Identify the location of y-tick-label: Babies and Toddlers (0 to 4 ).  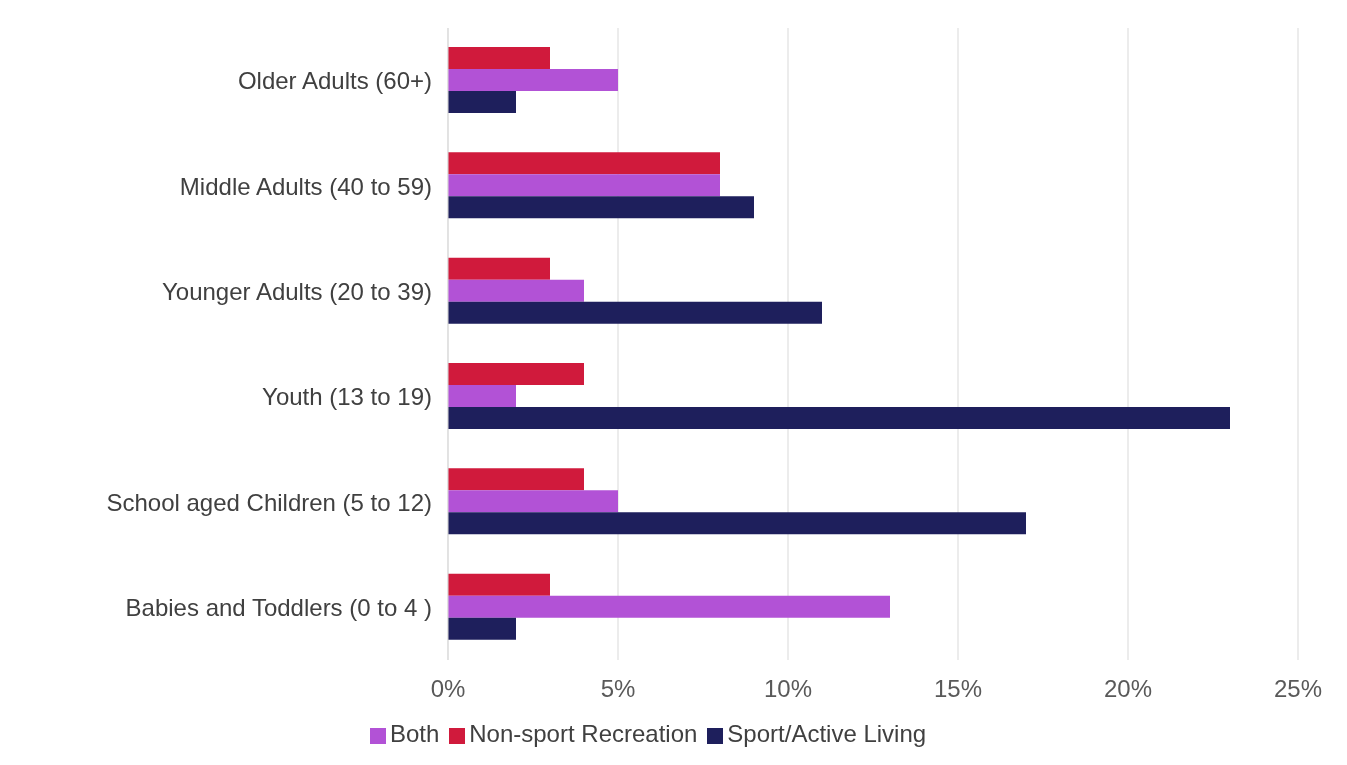
(278, 607).